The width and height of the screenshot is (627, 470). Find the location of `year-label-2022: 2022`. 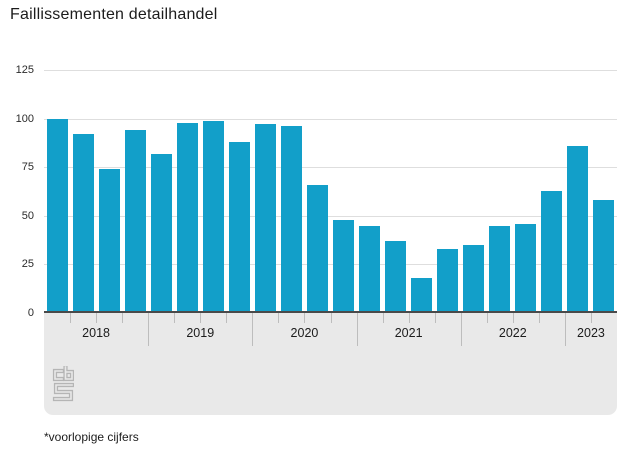

year-label-2022: 2022 is located at coordinates (512, 333).